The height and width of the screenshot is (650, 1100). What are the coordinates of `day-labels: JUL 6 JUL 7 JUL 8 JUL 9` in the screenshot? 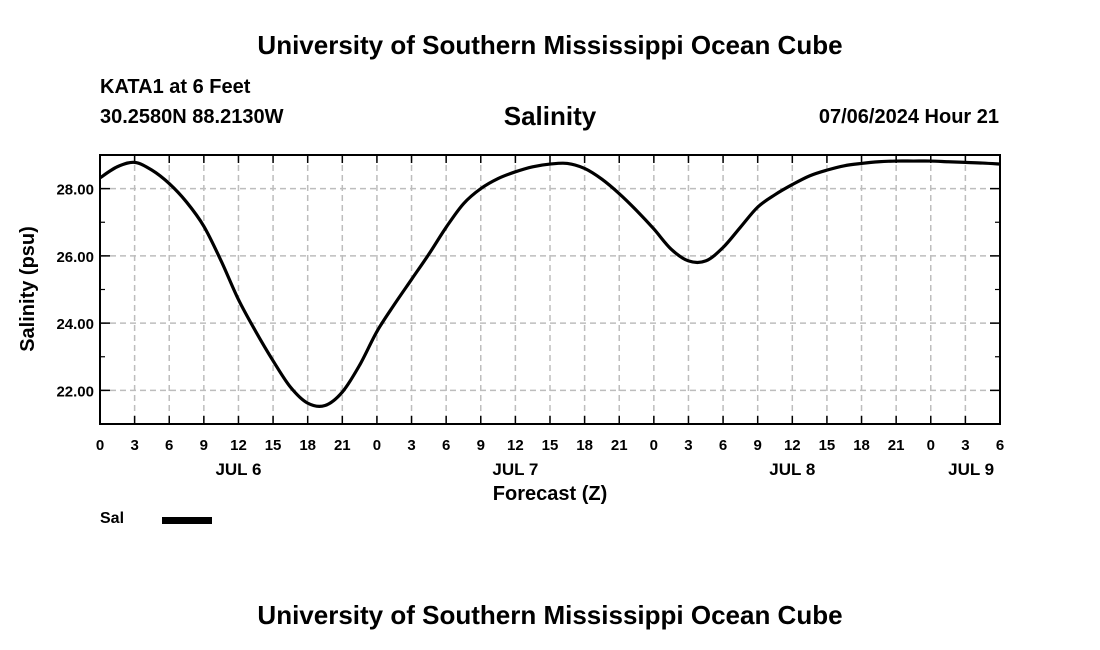 It's located at (604, 469).